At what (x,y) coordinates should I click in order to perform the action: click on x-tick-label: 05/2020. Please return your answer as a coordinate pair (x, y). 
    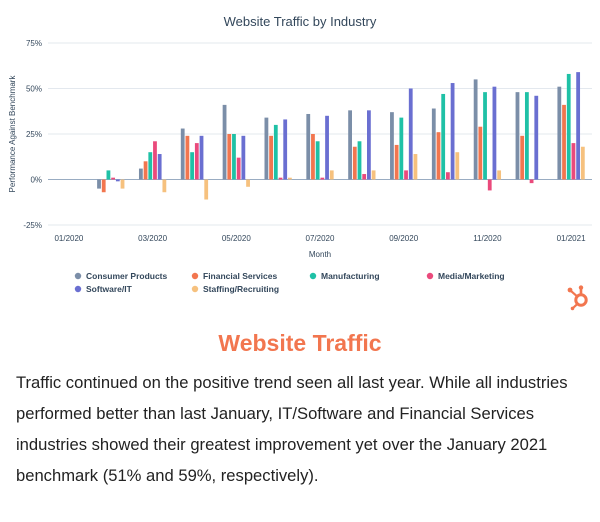
    Looking at the image, I should click on (236, 238).